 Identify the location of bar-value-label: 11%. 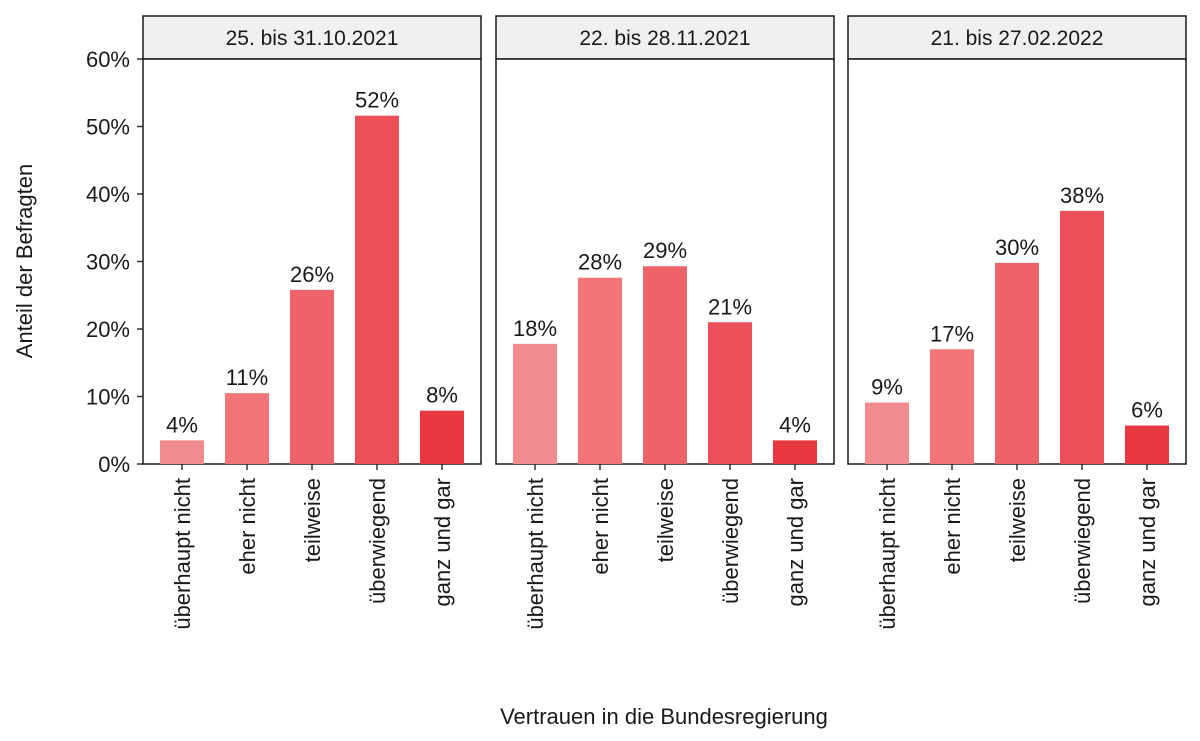
(247, 377).